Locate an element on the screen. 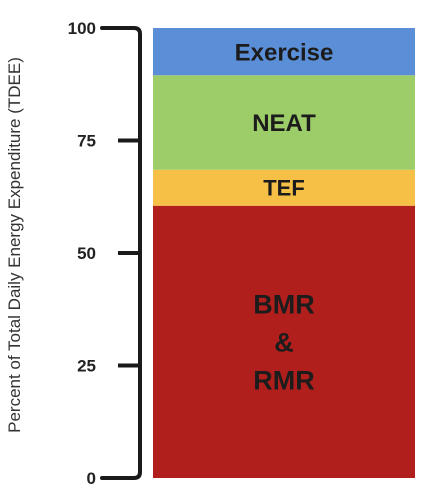  bar-segment-exercise is located at coordinates (284, 52).